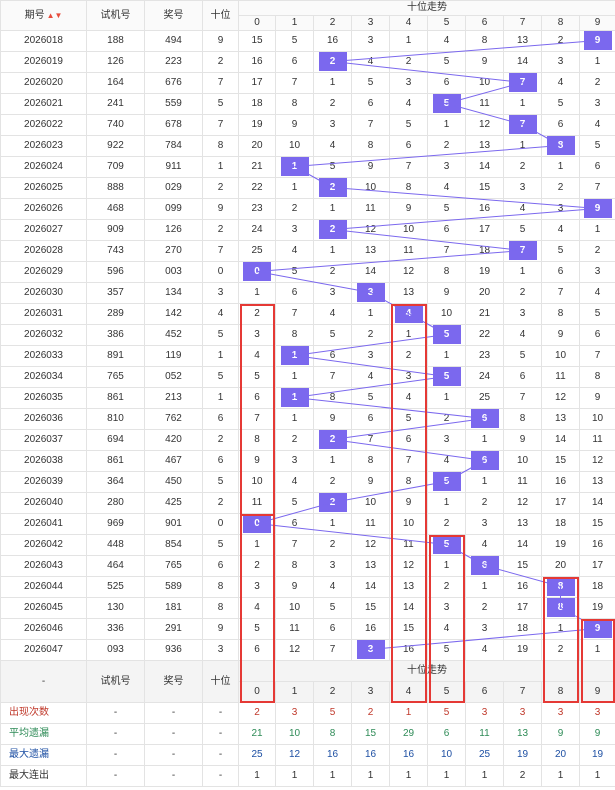 The width and height of the screenshot is (615, 790). Describe the element at coordinates (294, 398) in the screenshot. I see `trend-cell-hit: 1` at that location.